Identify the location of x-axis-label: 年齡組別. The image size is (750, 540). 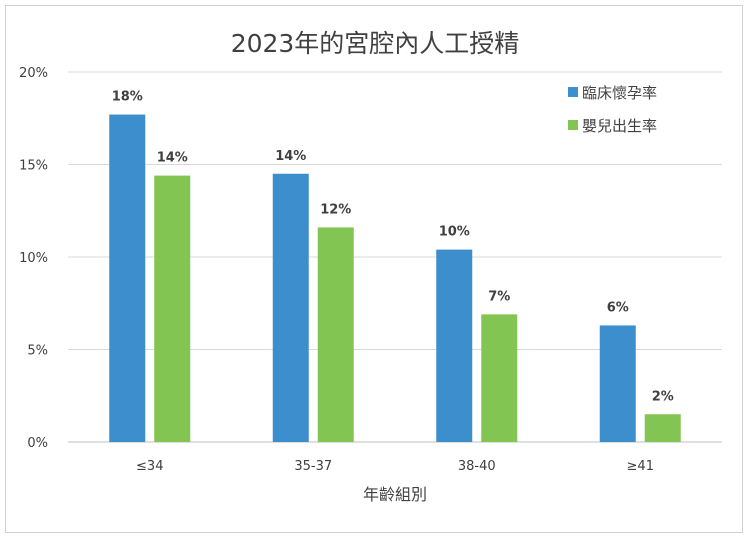
(395, 494).